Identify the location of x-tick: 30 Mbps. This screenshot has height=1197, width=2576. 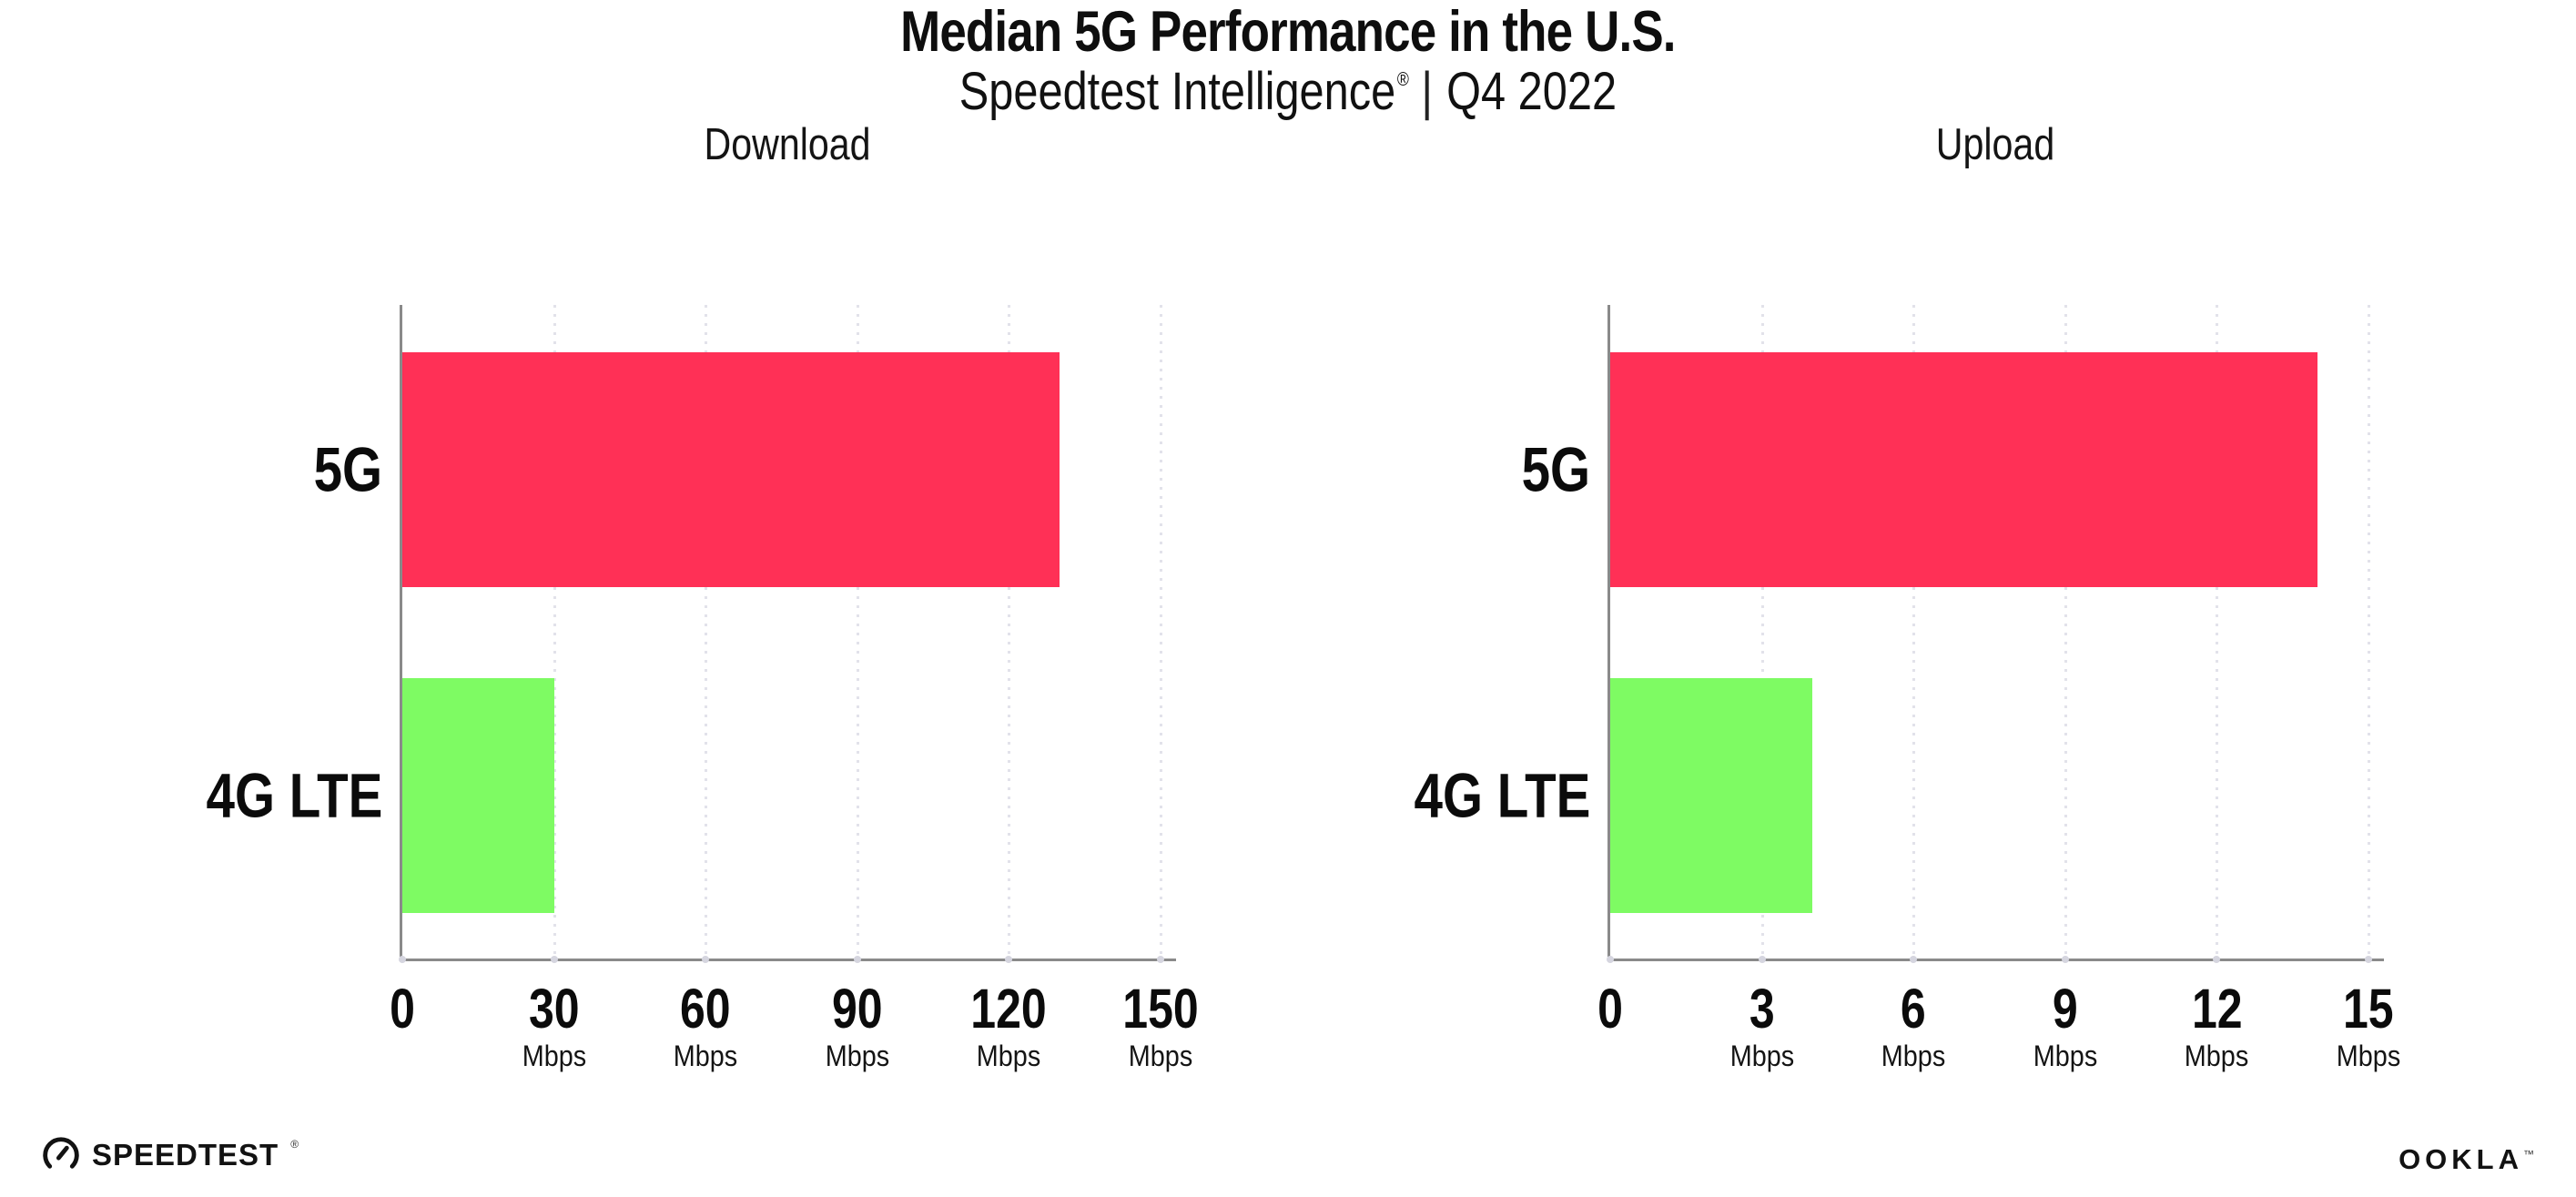
(553, 1027).